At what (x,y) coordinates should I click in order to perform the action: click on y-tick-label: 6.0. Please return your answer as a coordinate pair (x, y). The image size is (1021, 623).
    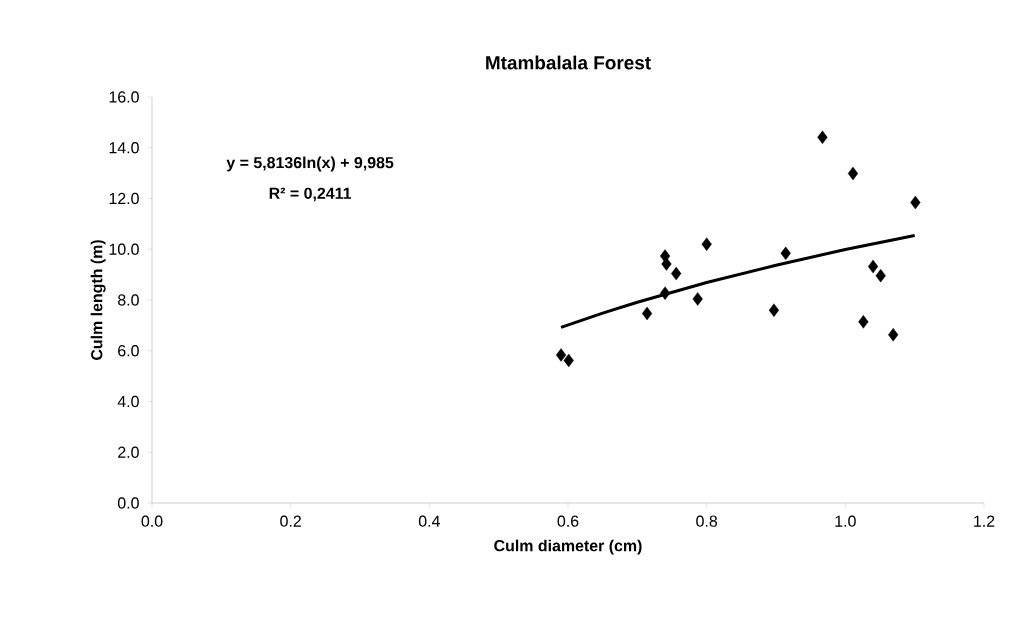
    Looking at the image, I should click on (128, 351).